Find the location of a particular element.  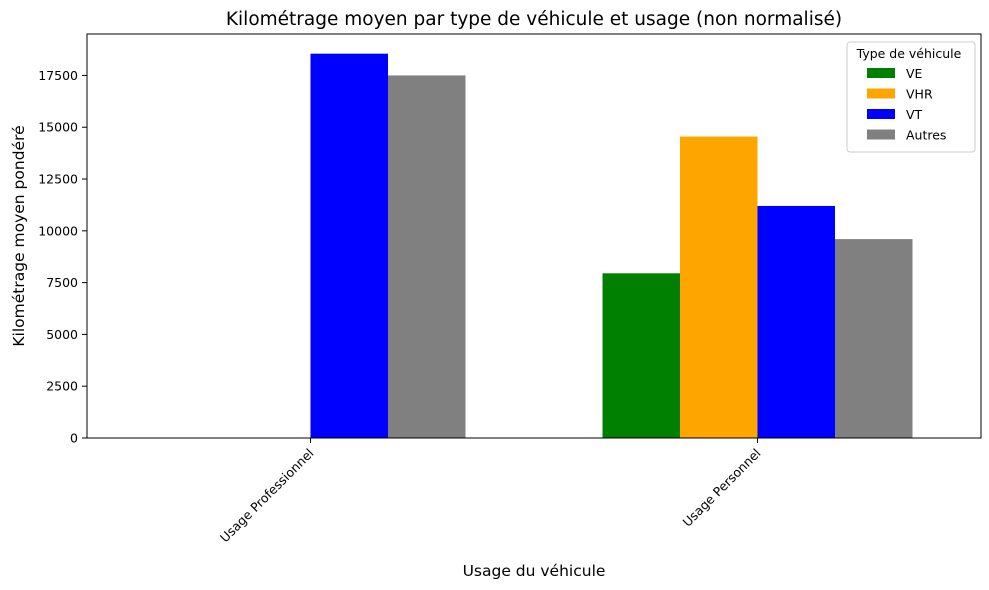

legend-label-ve: VE is located at coordinates (914, 73).